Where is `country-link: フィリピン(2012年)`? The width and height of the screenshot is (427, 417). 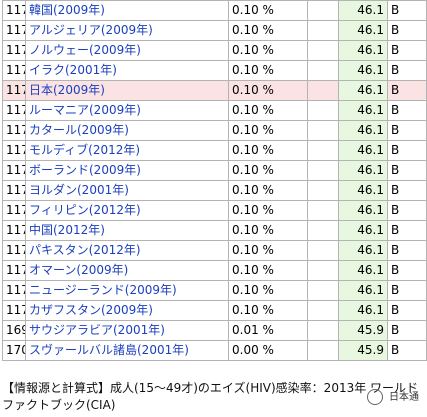 country-link: フィリピン(2012年) is located at coordinates (85, 210).